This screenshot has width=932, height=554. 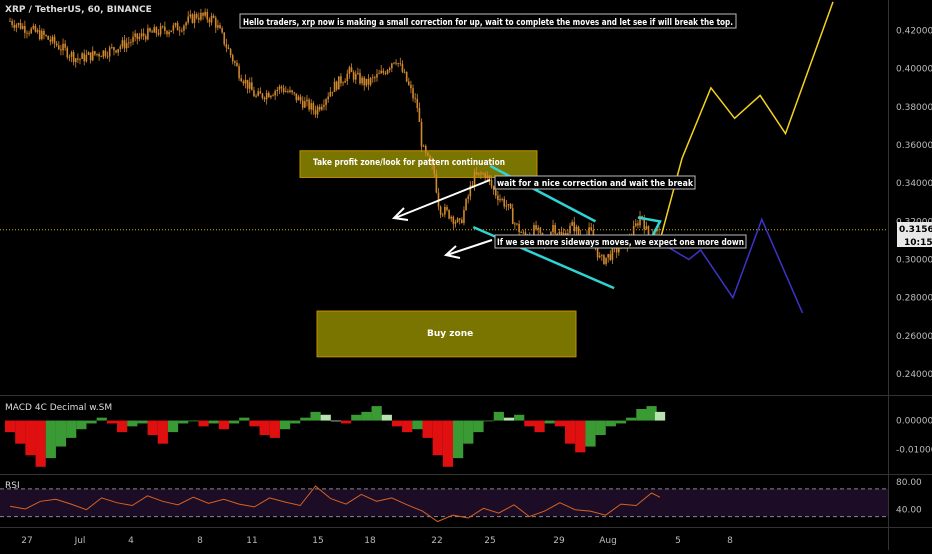 I want to click on rsi-band, so click(x=444, y=502).